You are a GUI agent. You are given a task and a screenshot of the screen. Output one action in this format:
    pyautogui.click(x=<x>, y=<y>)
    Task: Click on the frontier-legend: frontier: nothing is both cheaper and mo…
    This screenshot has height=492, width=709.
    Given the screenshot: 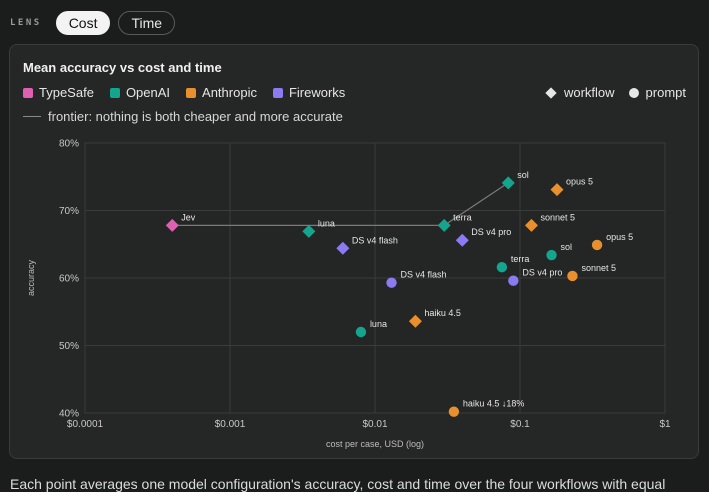 What is the action you would take?
    pyautogui.click(x=183, y=116)
    